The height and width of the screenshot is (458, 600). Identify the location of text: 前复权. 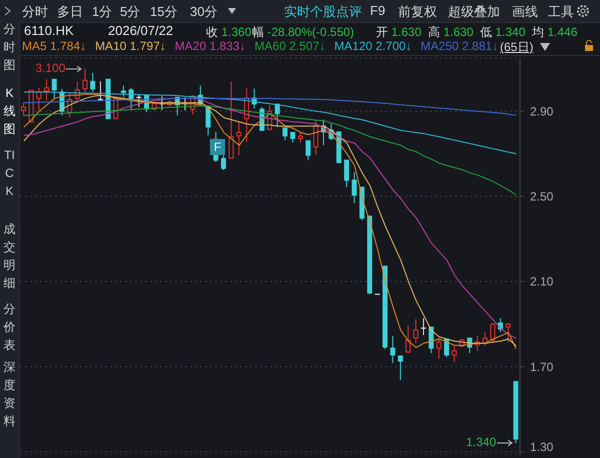
(417, 12).